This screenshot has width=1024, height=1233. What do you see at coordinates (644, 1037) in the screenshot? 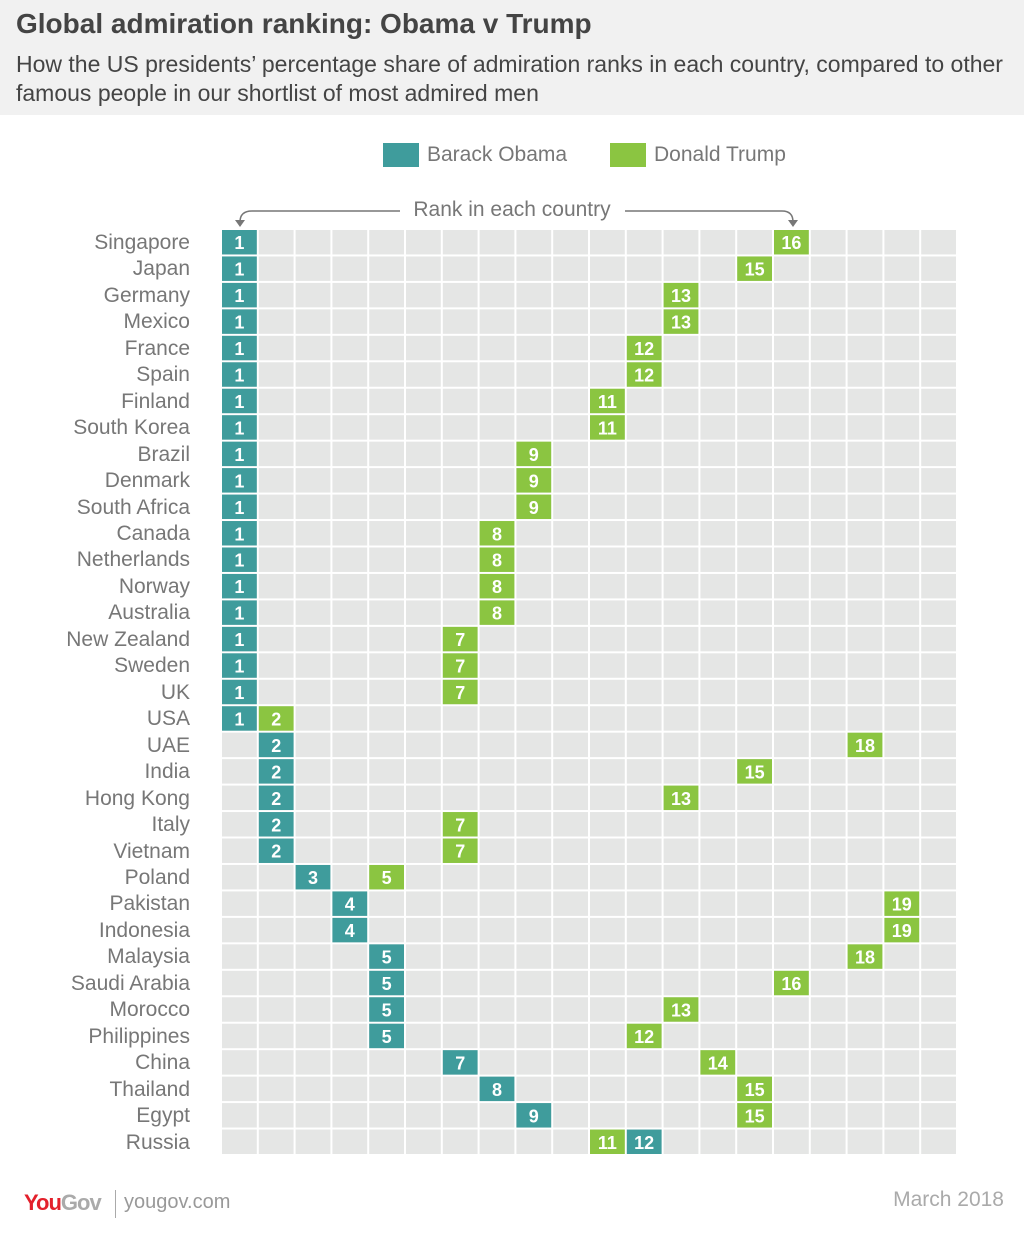
I see `trump-rank-label: 12` at bounding box center [644, 1037].